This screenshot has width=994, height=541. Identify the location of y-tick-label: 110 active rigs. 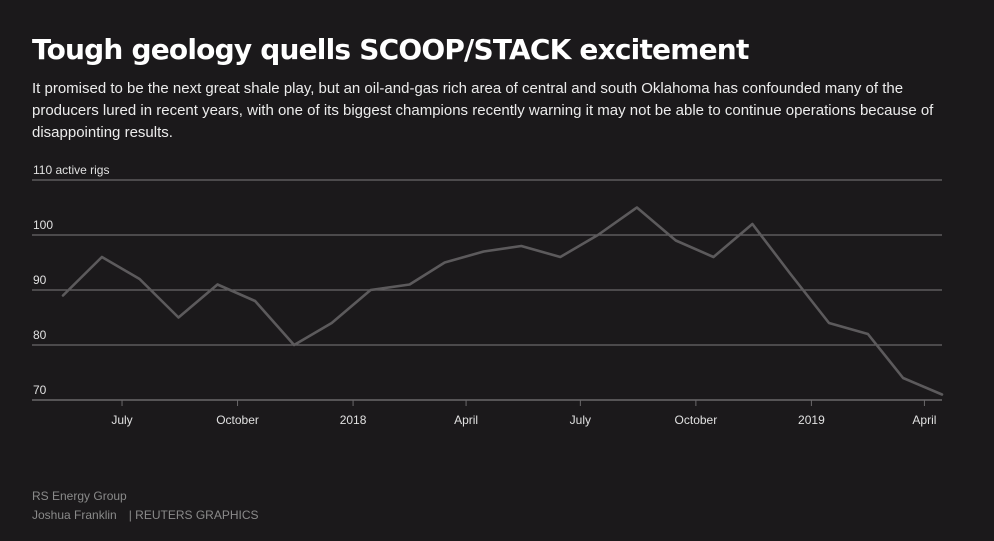
(71, 170).